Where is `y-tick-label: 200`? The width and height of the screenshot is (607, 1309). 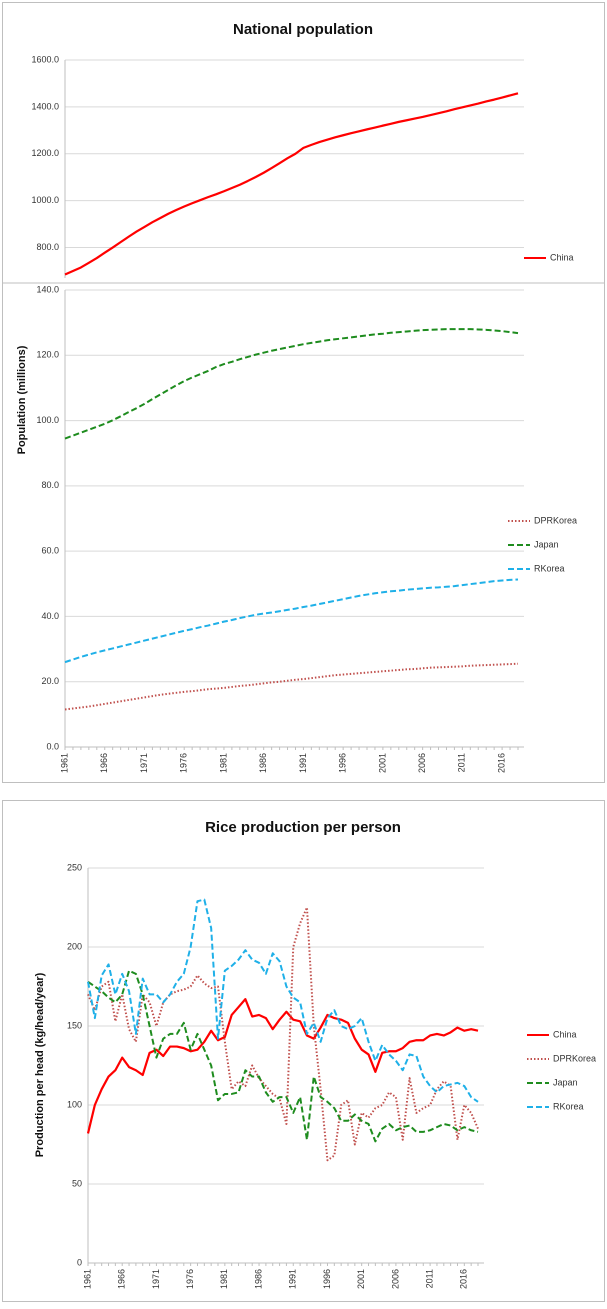
y-tick-label: 200 is located at coordinates (74, 946).